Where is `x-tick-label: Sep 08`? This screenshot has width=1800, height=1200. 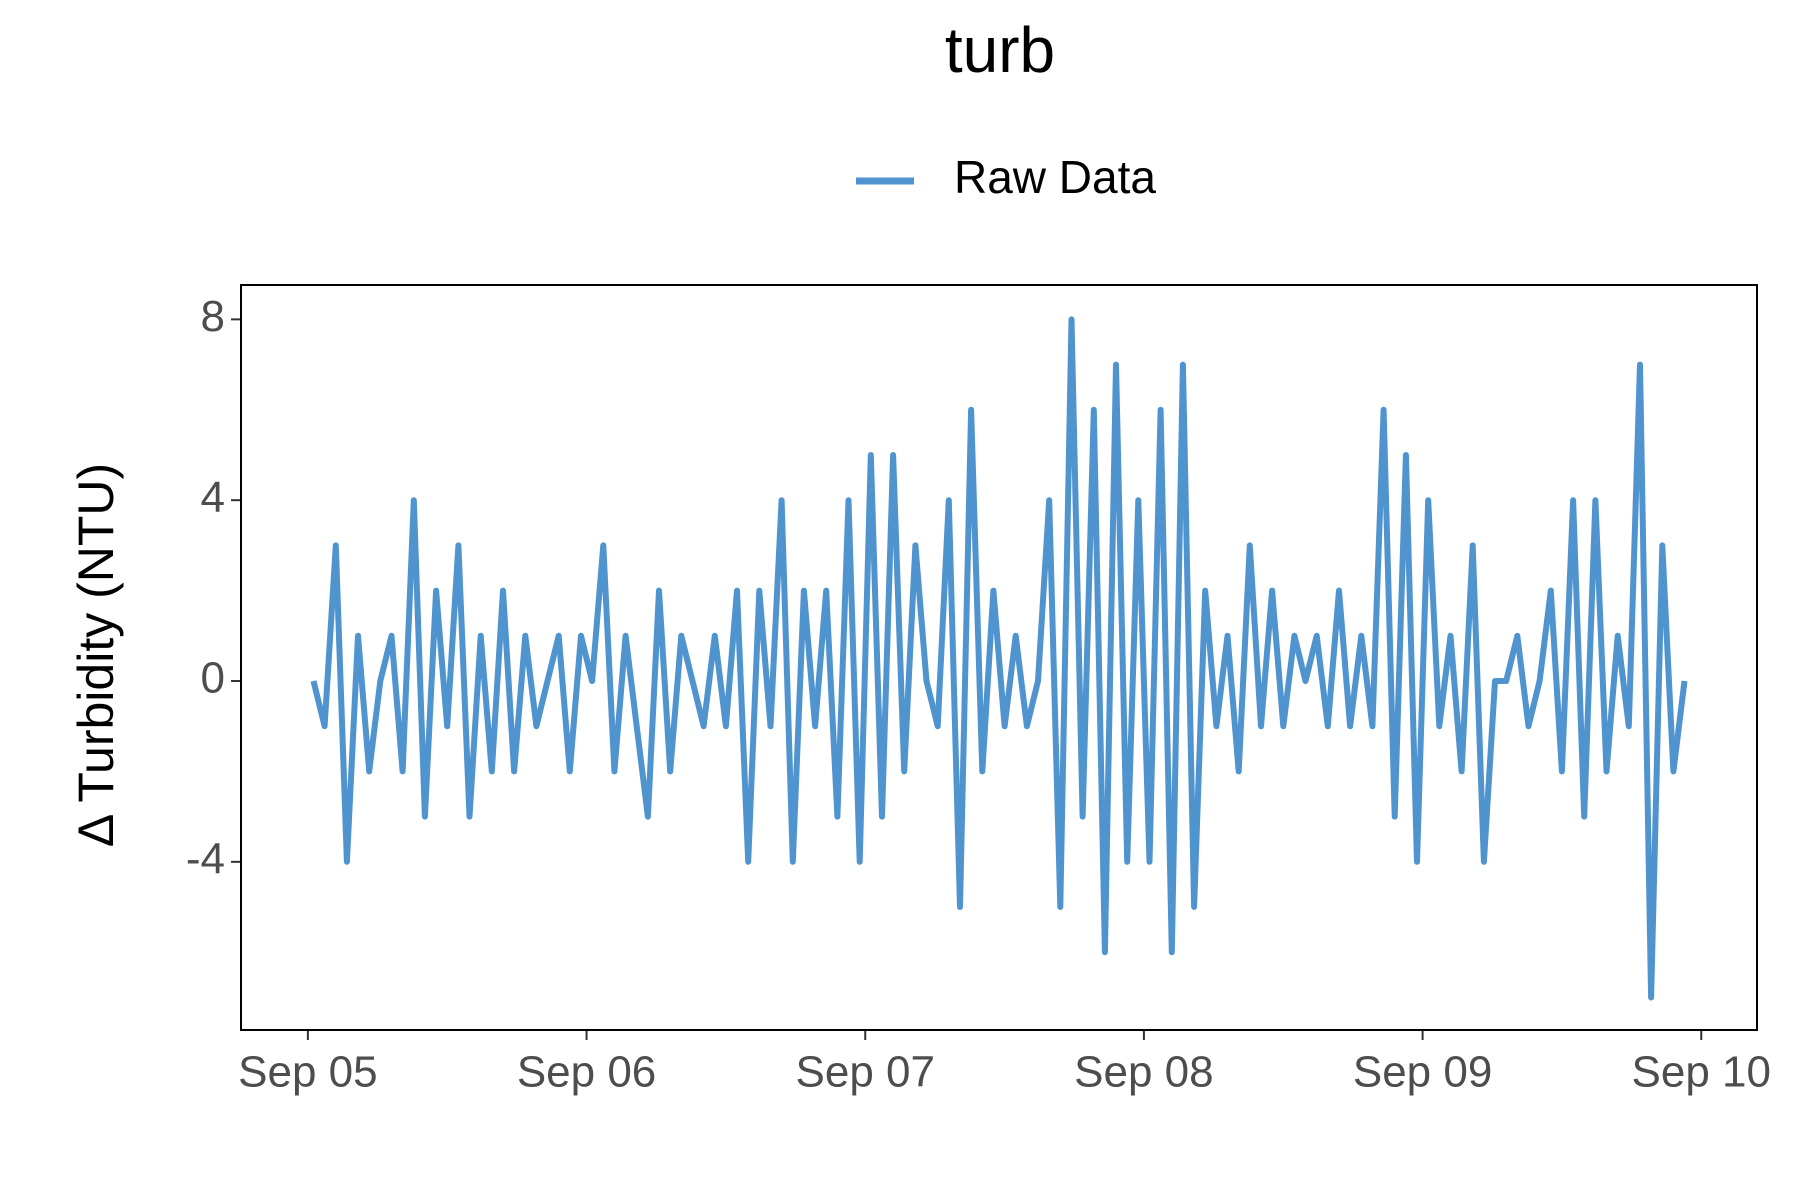 x-tick-label: Sep 08 is located at coordinates (1143, 1072).